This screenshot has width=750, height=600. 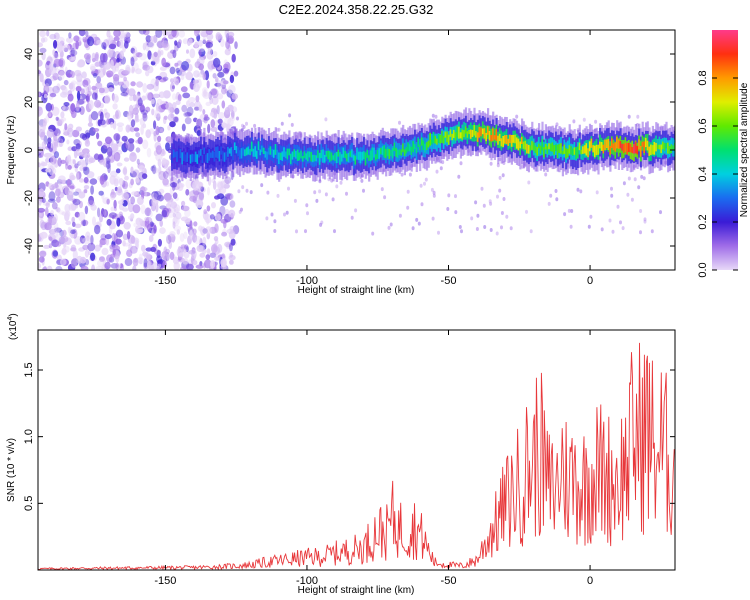 What do you see at coordinates (29, 102) in the screenshot?
I see `y-tick-label: 20` at bounding box center [29, 102].